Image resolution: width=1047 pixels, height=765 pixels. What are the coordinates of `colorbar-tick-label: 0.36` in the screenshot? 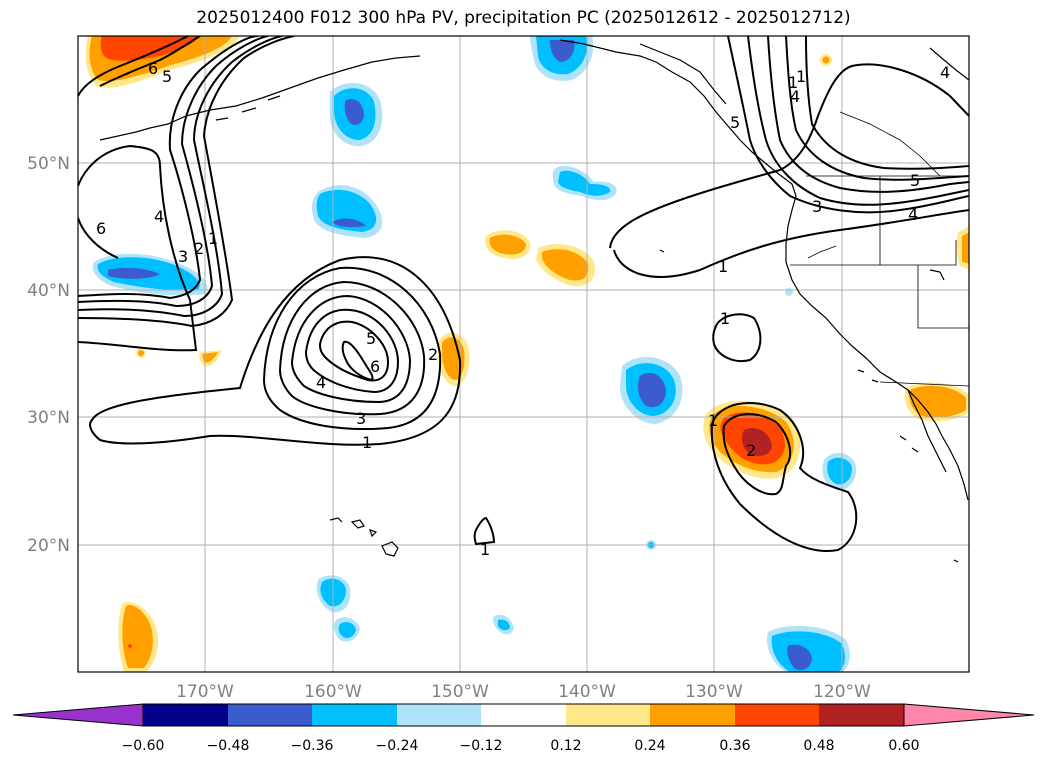 It's located at (734, 746).